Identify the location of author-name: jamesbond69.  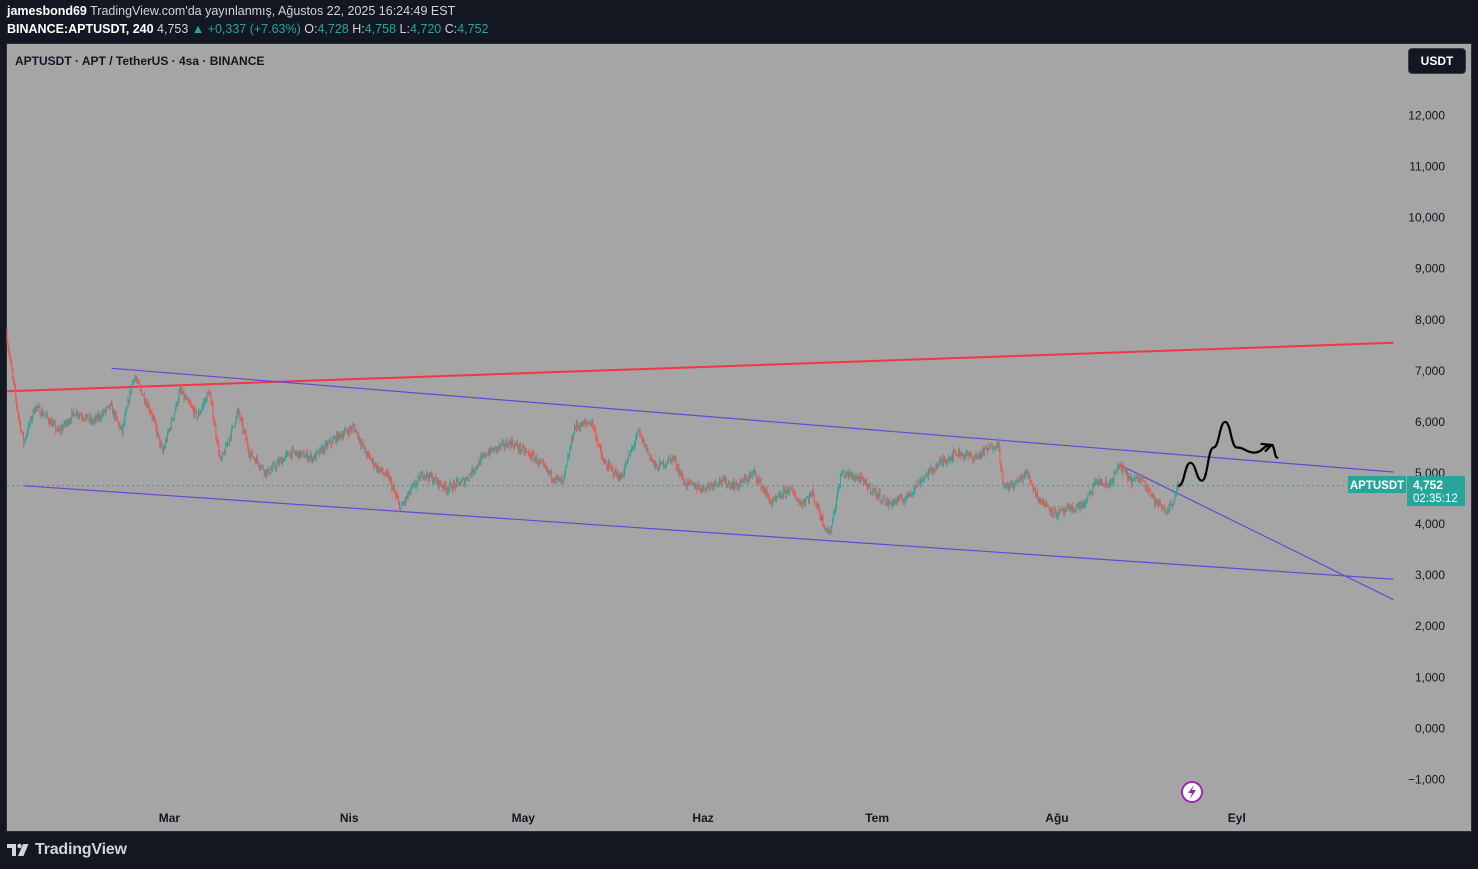
(47, 11).